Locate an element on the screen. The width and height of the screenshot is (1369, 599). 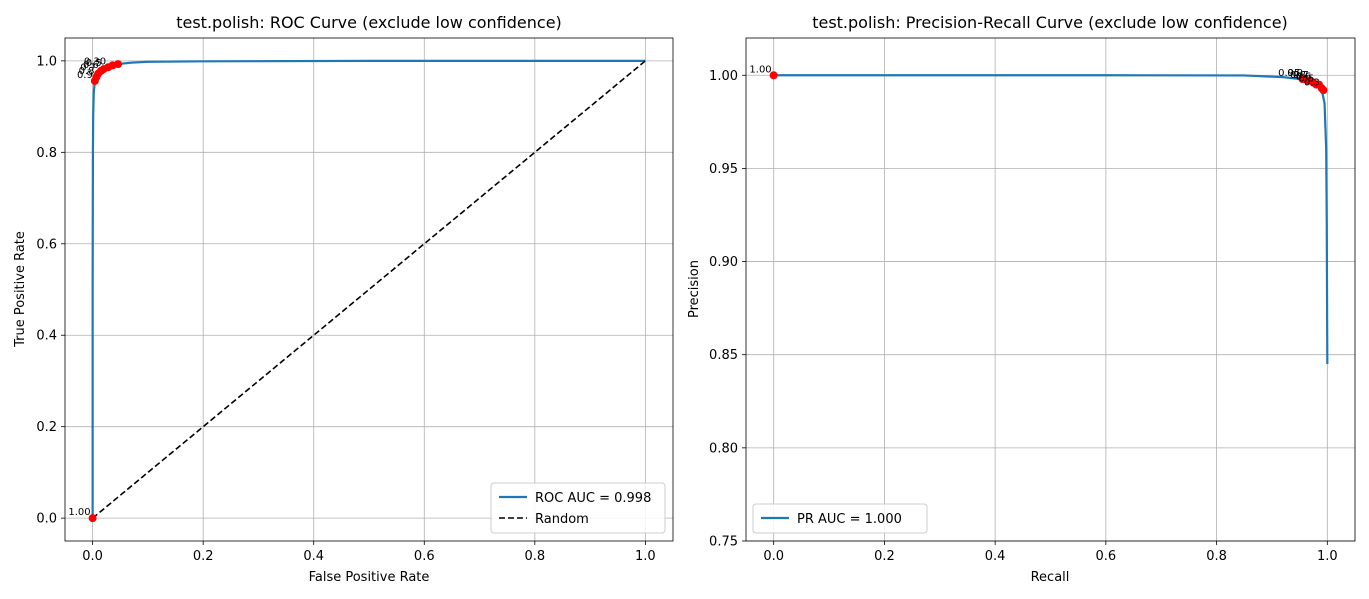
roc-annotation-0: 1.00 is located at coordinates (79, 512).